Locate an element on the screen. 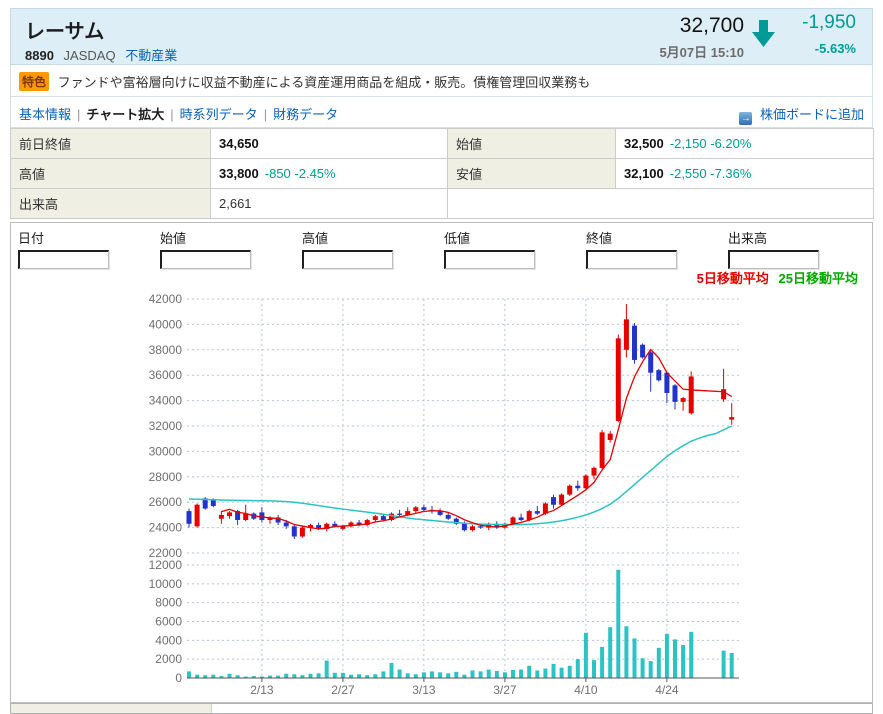  input-low is located at coordinates (489, 259).